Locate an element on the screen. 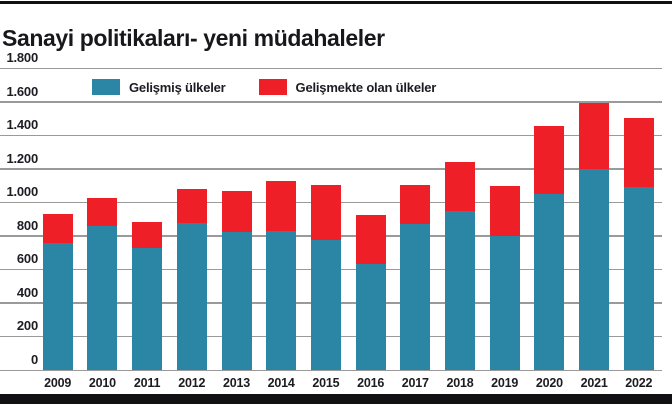 The width and height of the screenshot is (672, 405). x-axis-tick-2016: 2016 is located at coordinates (371, 383).